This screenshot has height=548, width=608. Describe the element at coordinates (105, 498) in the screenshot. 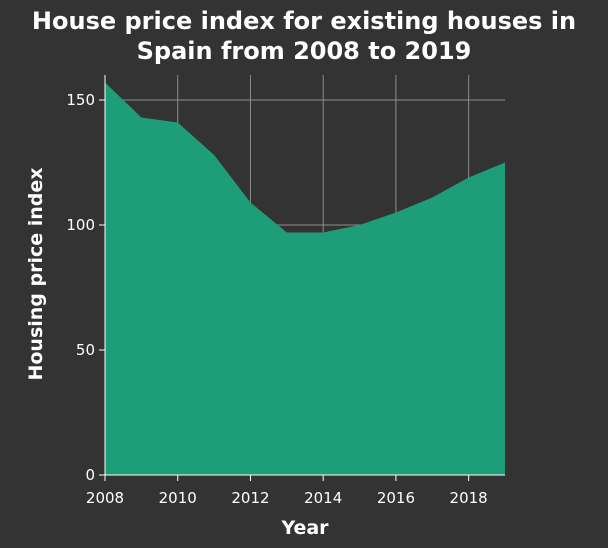

I see `x-tick-label-2008: 2008` at that location.